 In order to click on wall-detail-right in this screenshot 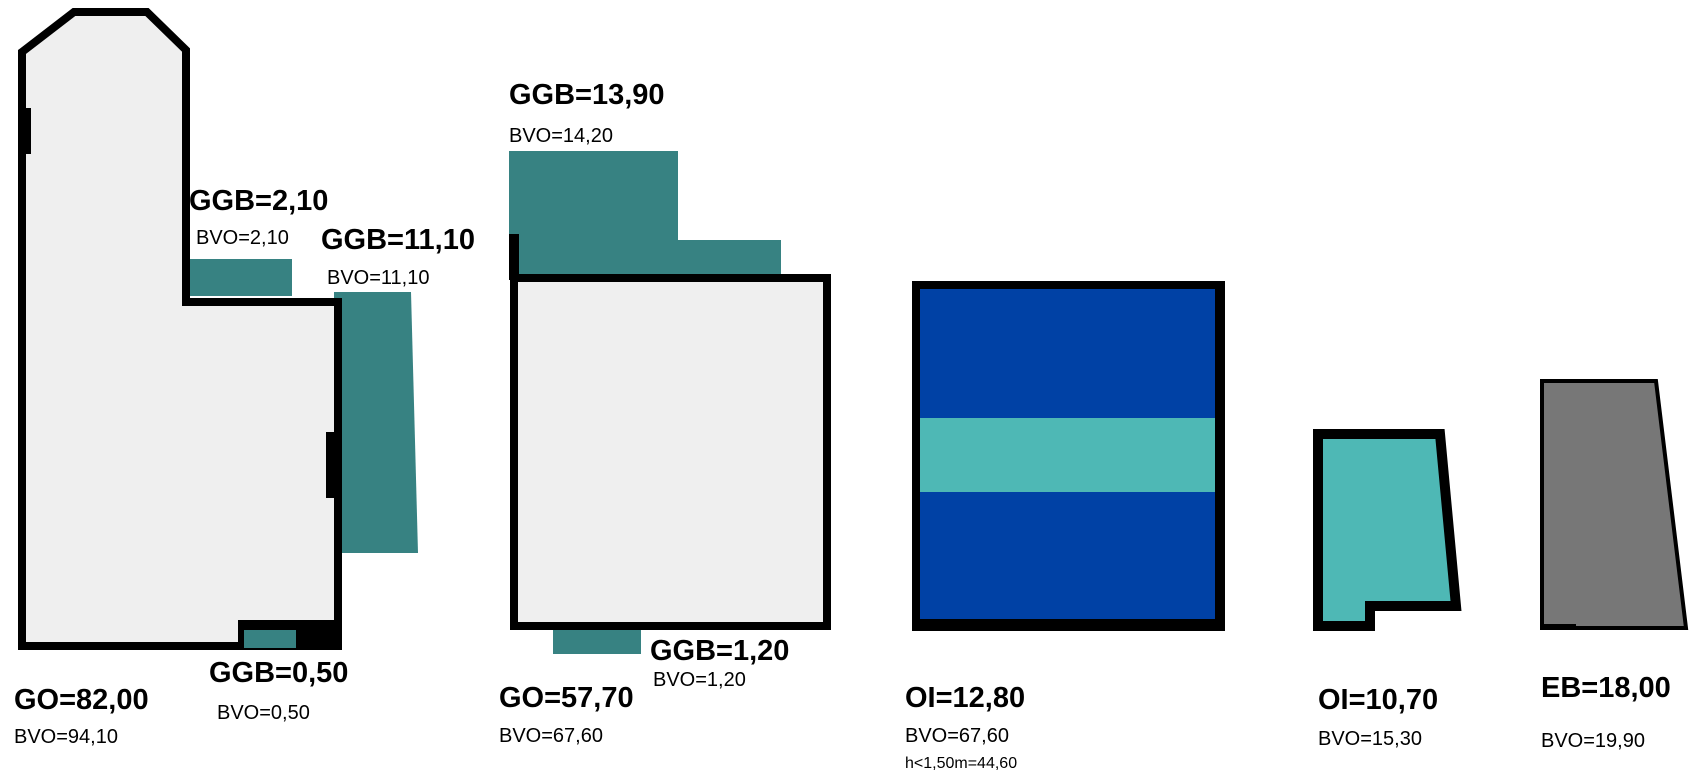, I will do `click(332, 465)`.